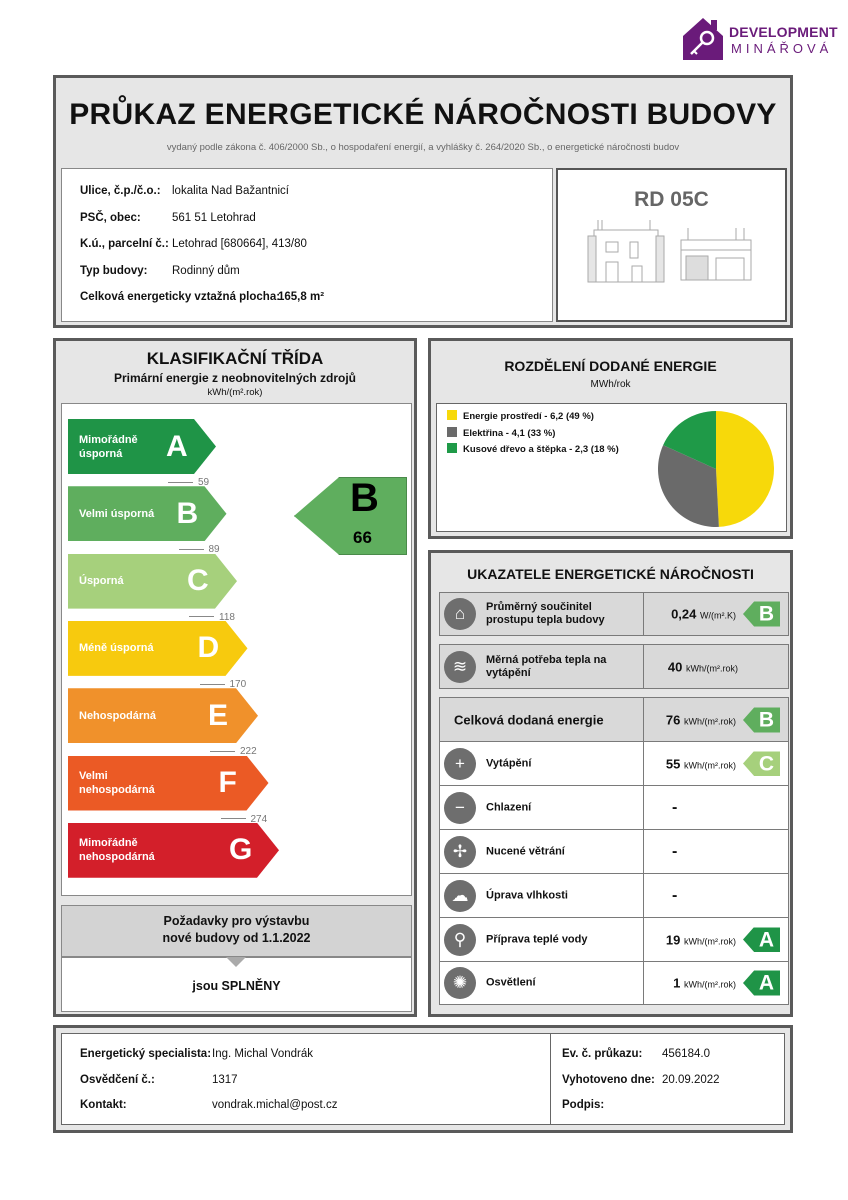 This screenshot has width=848, height=1200. I want to click on cooling-thermometer-icon: −, so click(460, 807).